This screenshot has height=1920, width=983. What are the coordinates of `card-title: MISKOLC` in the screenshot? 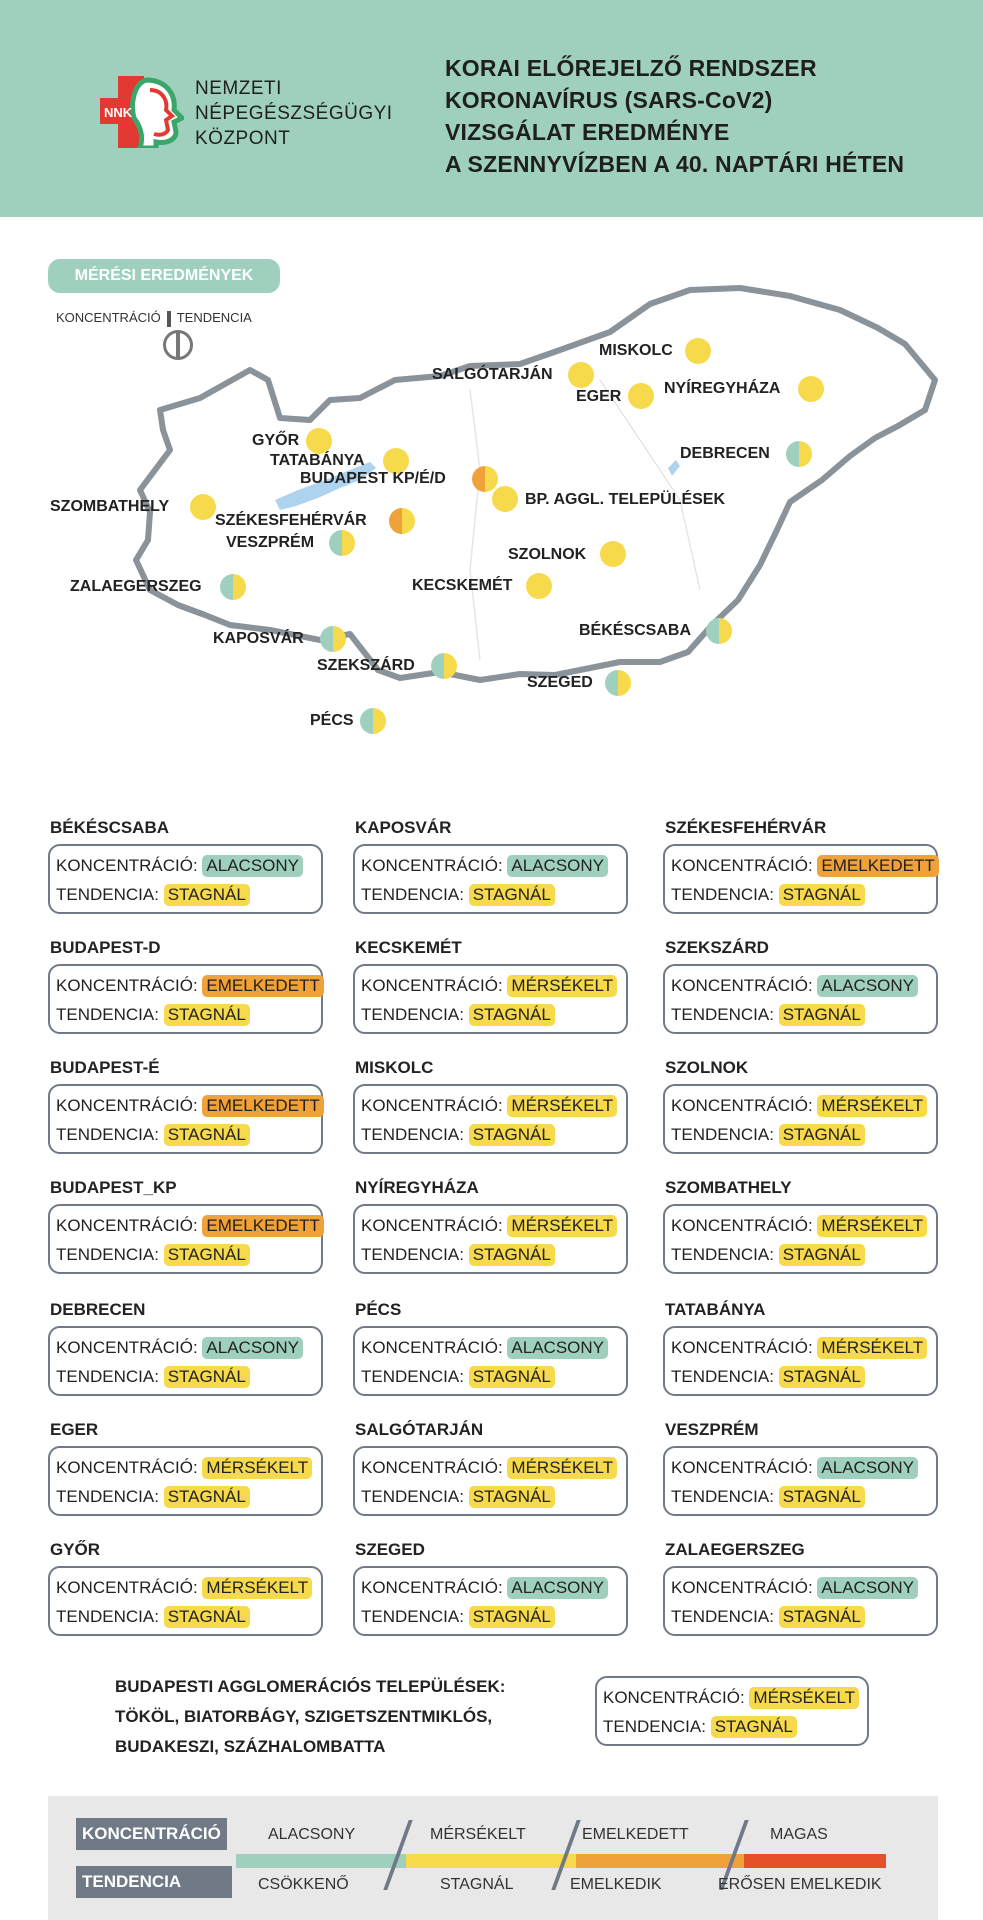 It's located at (394, 1067).